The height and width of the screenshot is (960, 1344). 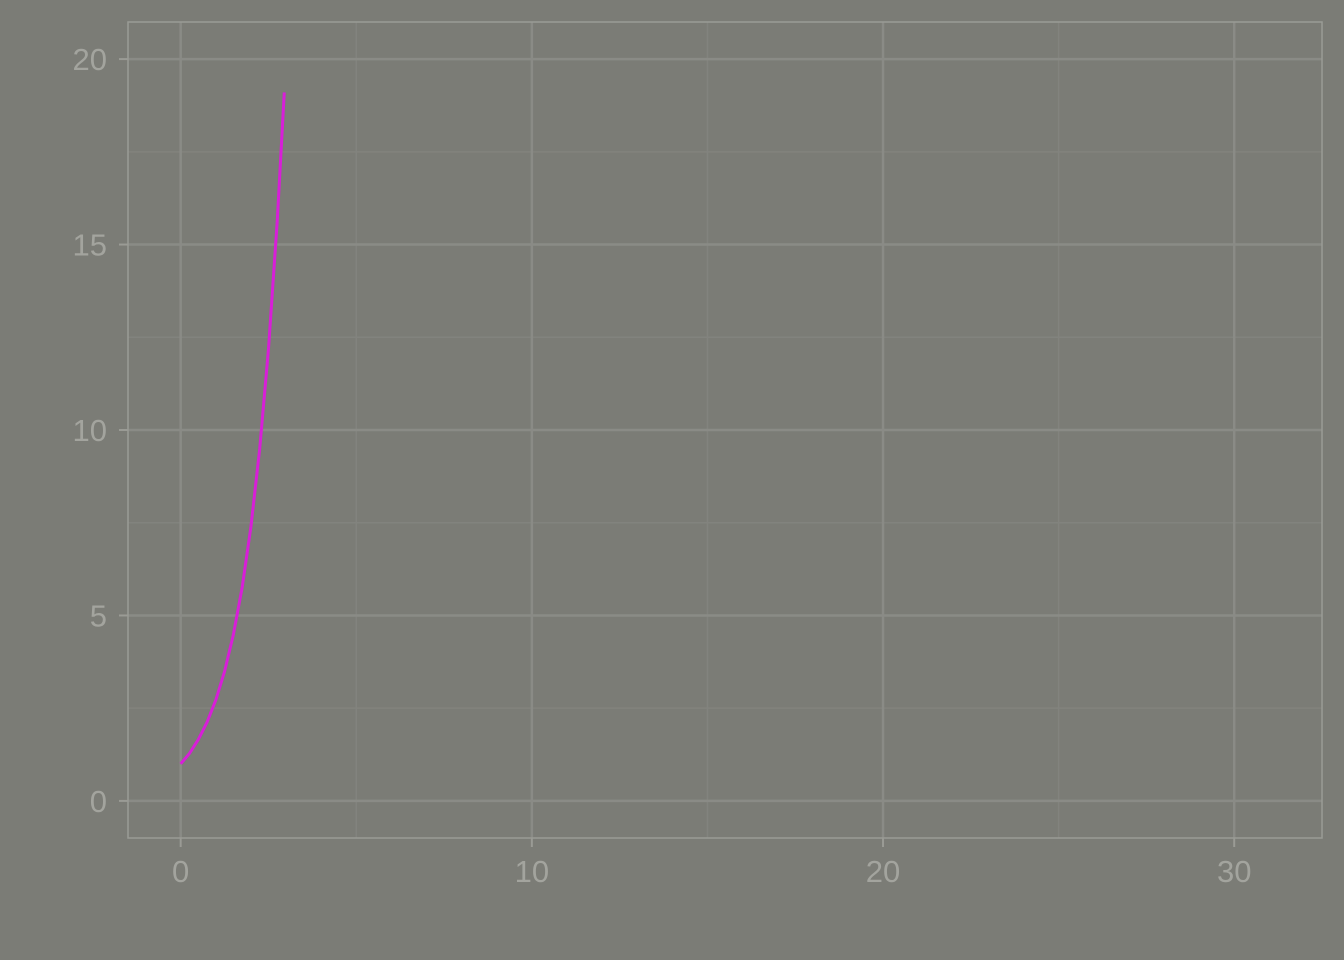 I want to click on y-tick-label: 10, so click(x=90, y=430).